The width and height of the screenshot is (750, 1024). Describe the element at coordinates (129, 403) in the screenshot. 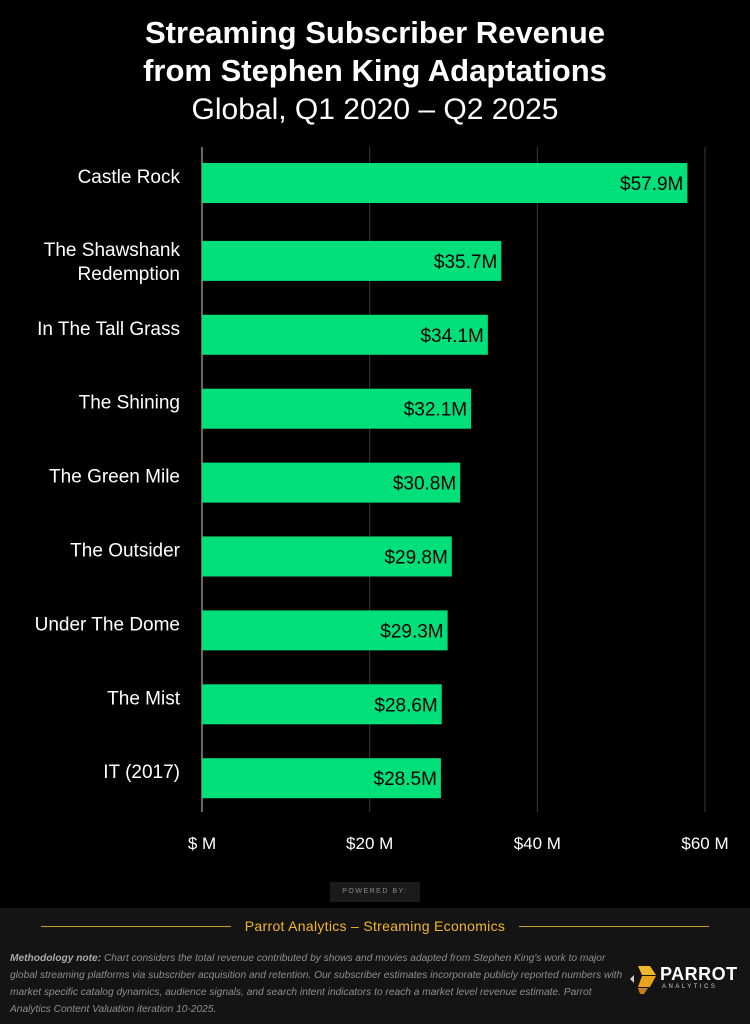

I see `category-label: The Shining` at that location.